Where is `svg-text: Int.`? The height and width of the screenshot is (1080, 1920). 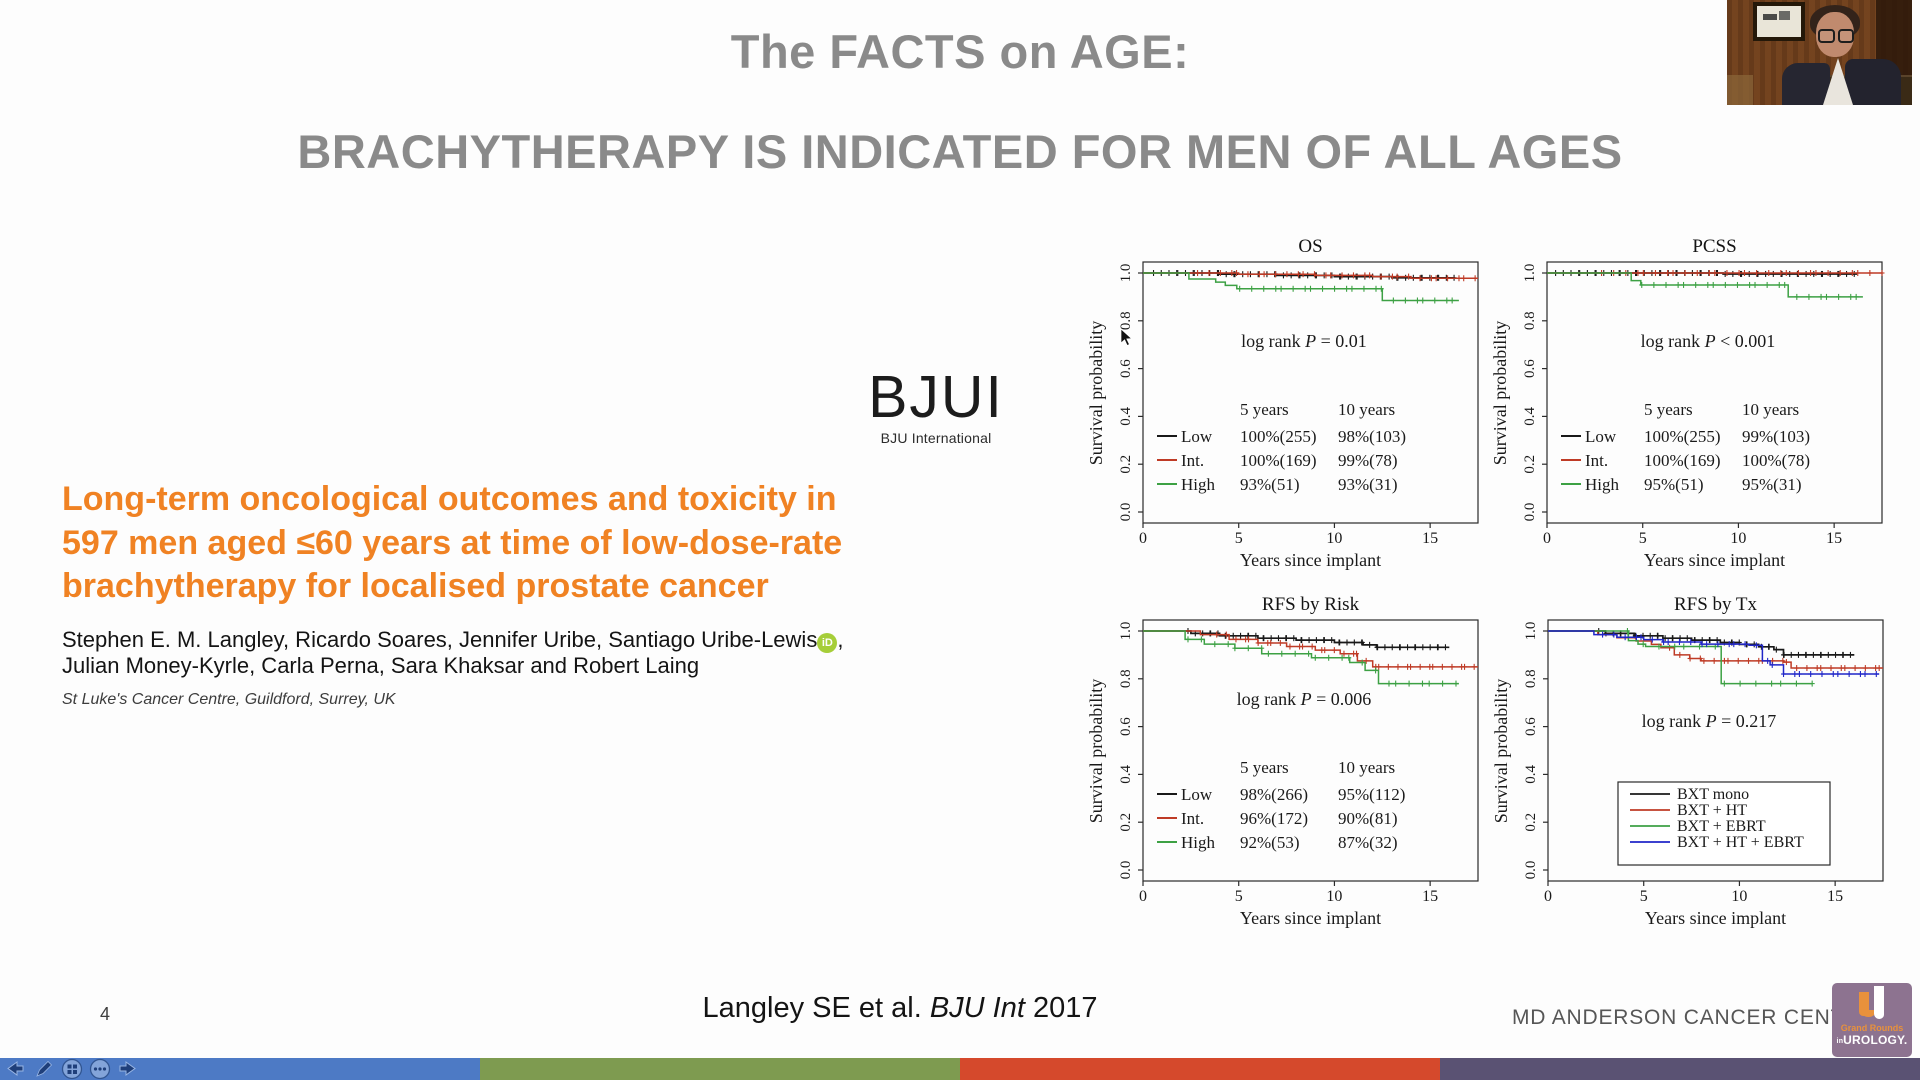 svg-text: Int. is located at coordinates (1596, 460).